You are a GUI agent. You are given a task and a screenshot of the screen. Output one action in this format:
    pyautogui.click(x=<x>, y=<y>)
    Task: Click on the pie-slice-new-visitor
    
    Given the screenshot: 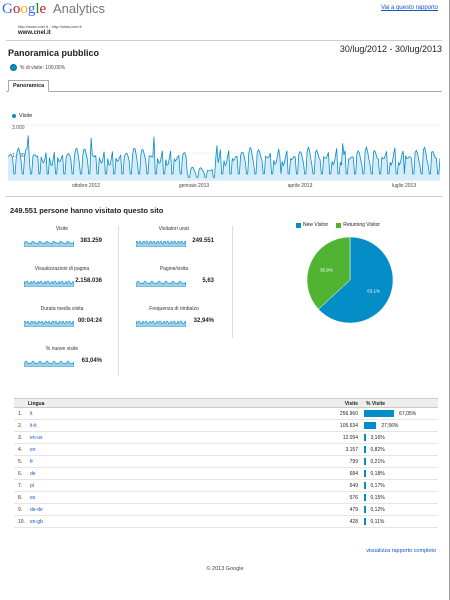 What is the action you would take?
    pyautogui.click(x=356, y=280)
    